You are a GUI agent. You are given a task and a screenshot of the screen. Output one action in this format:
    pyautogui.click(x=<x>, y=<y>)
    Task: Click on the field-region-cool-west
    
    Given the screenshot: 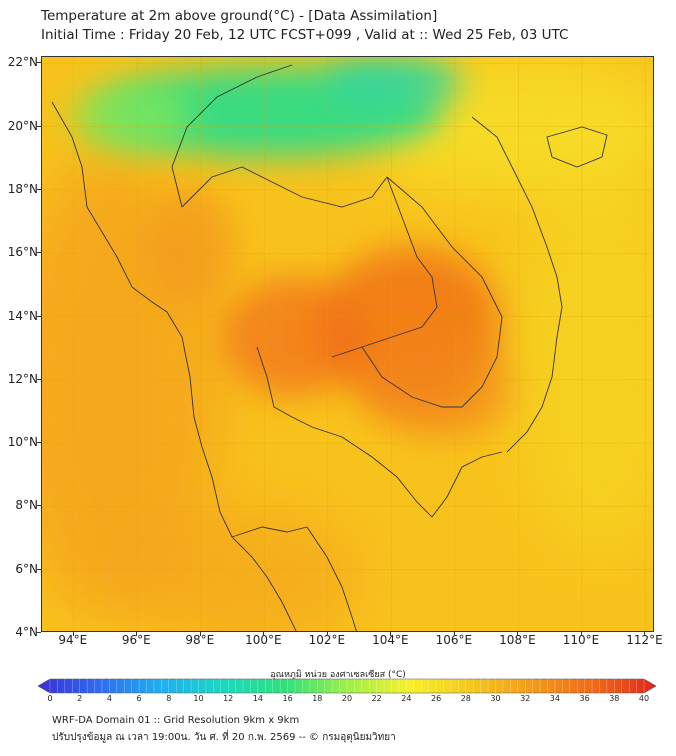 What is the action you would take?
    pyautogui.click(x=132, y=117)
    